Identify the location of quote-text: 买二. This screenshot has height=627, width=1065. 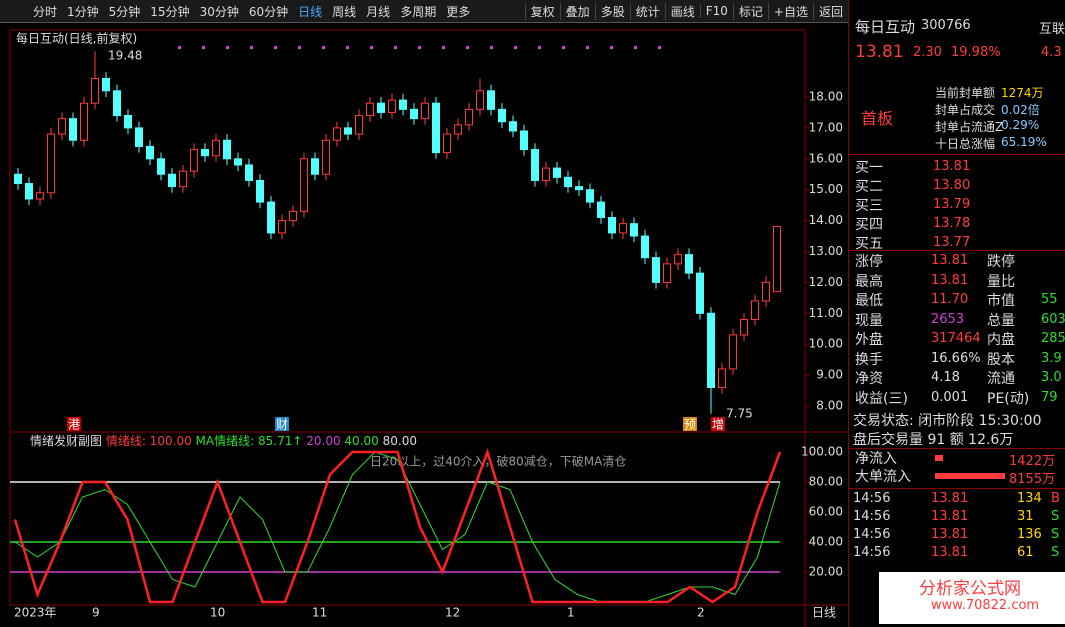
(869, 187).